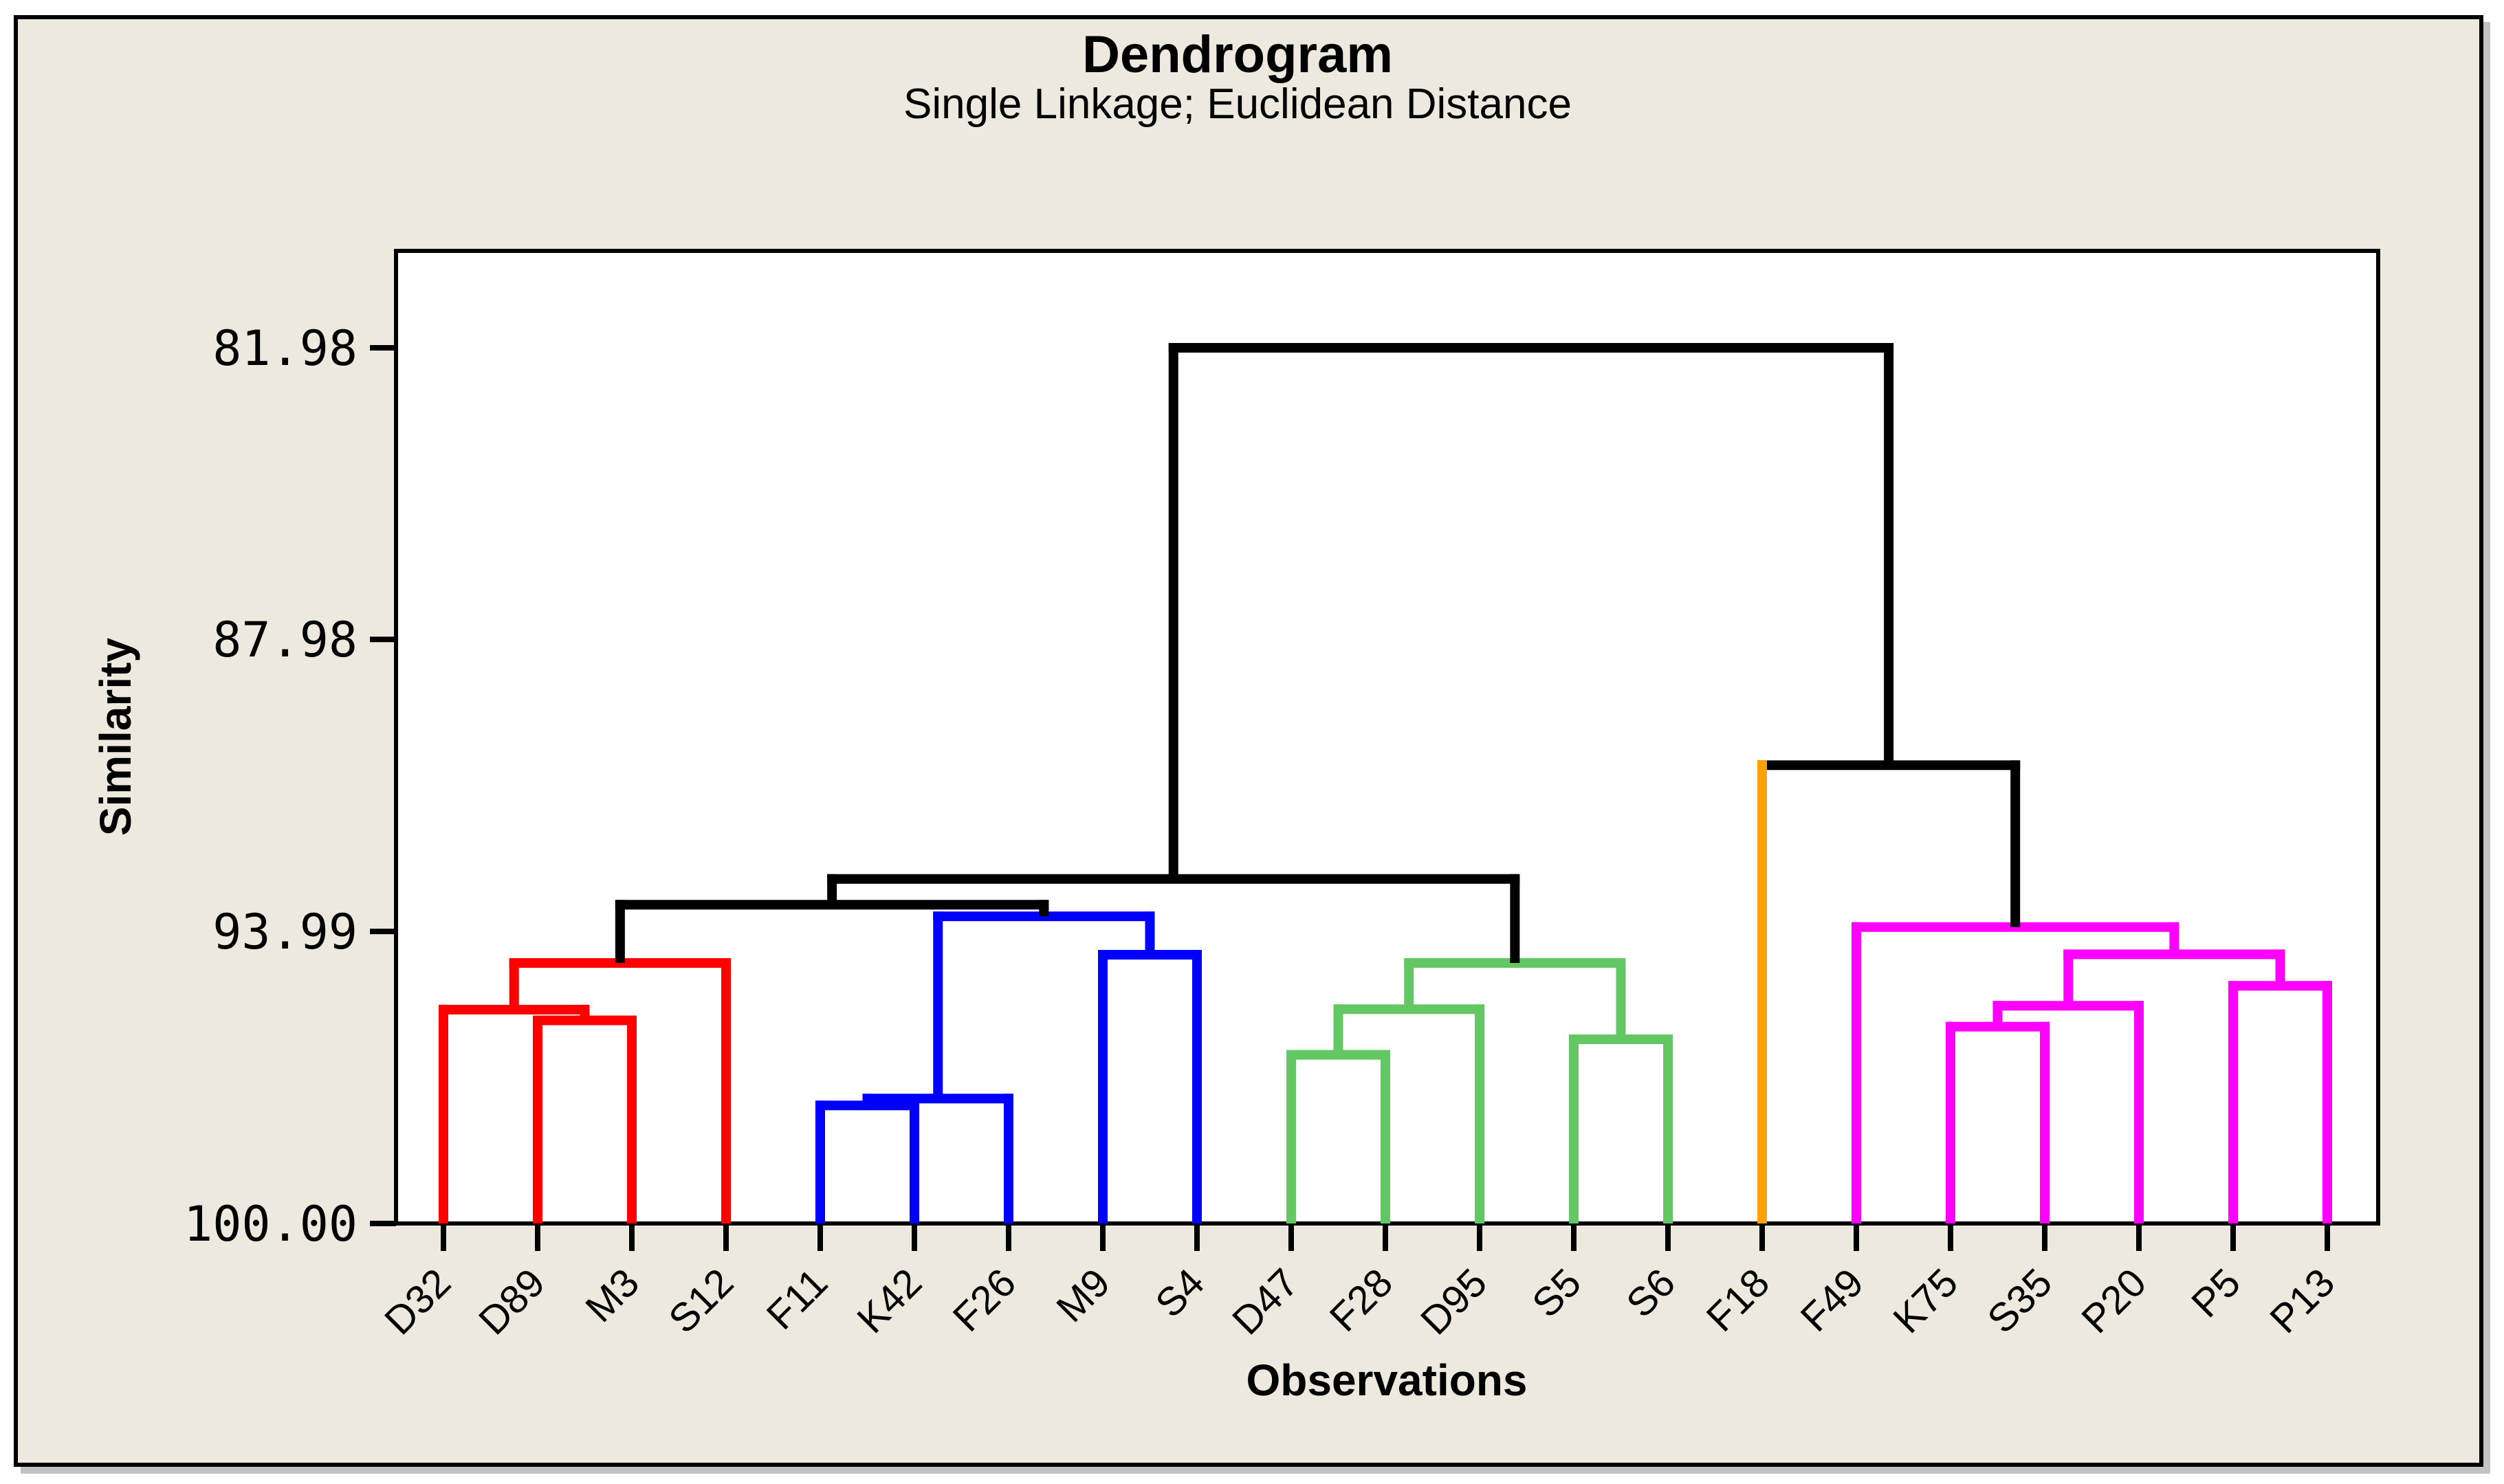  What do you see at coordinates (2114, 1301) in the screenshot?
I see `leaf-label-P20: P20` at bounding box center [2114, 1301].